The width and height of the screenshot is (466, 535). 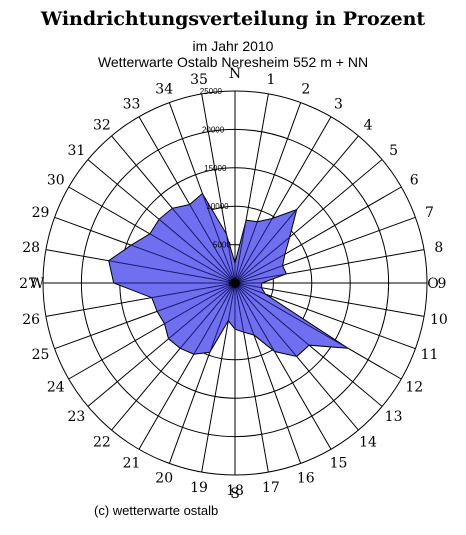 What do you see at coordinates (77, 151) in the screenshot?
I see `direction-label: 31` at bounding box center [77, 151].